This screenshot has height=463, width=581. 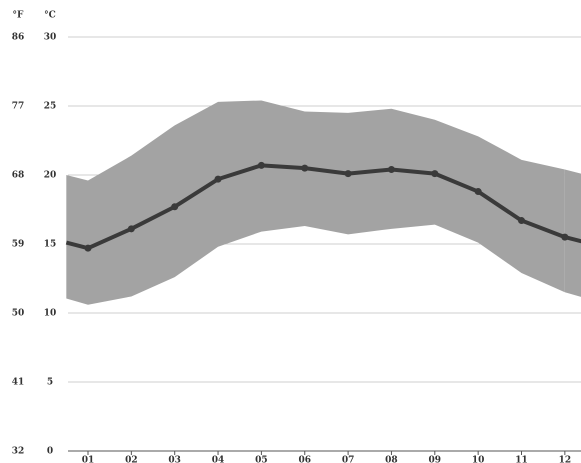 What do you see at coordinates (50, 16) in the screenshot?
I see `y-axis-title: °C` at bounding box center [50, 16].